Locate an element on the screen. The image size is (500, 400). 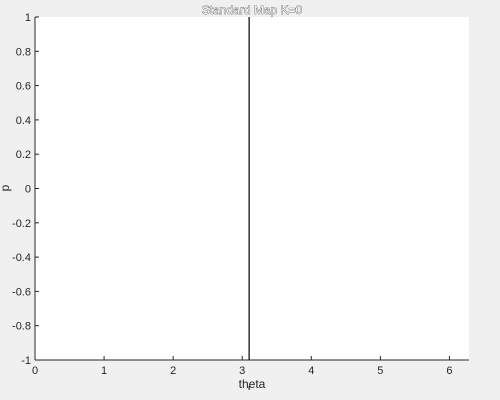
x-tick-label: 3 is located at coordinates (242, 371).